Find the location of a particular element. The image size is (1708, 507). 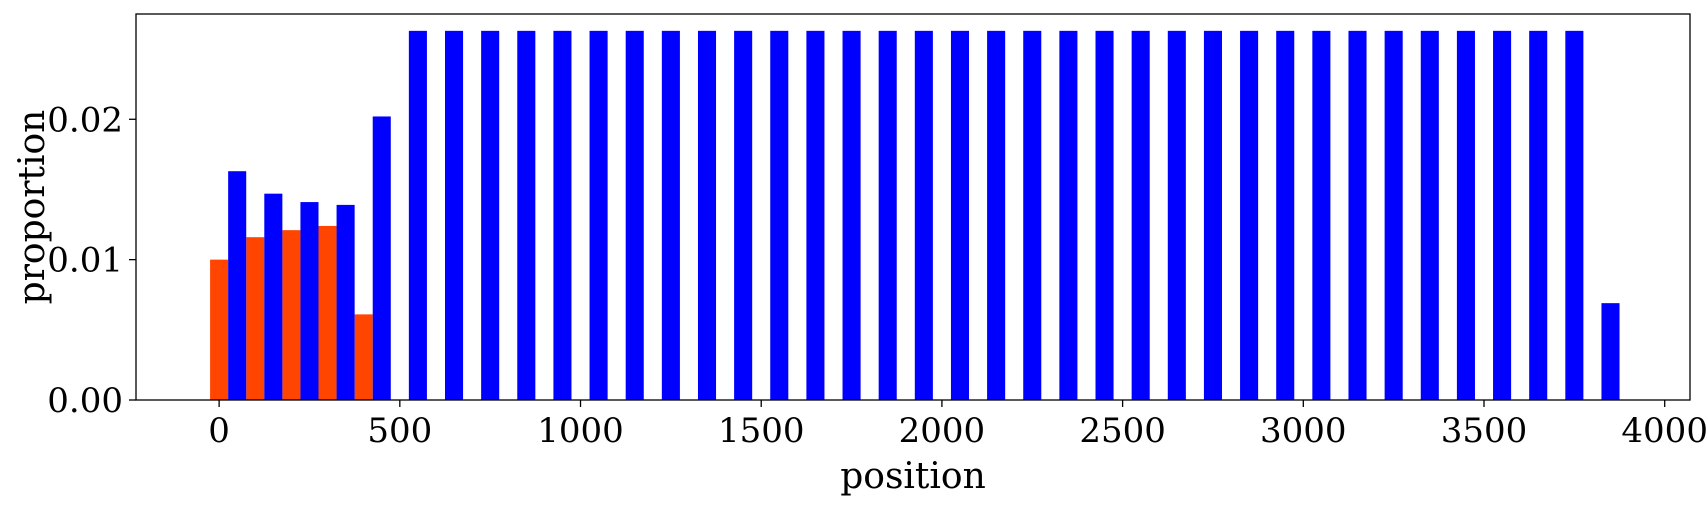

y-axis-title: proportion is located at coordinates (32, 207).